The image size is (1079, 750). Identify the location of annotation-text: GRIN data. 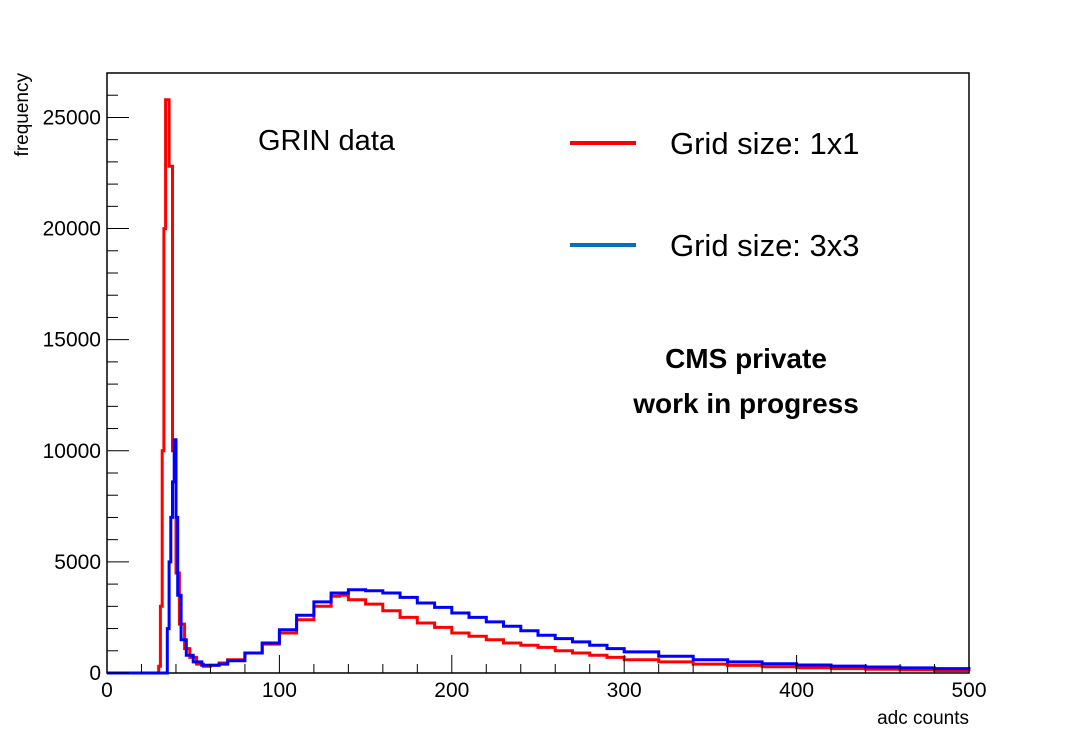
(327, 141).